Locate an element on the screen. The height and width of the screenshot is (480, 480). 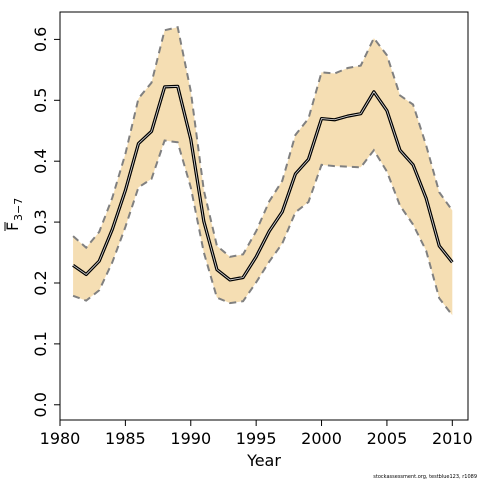
y-tick-label: 0.3 is located at coordinates (40, 221).